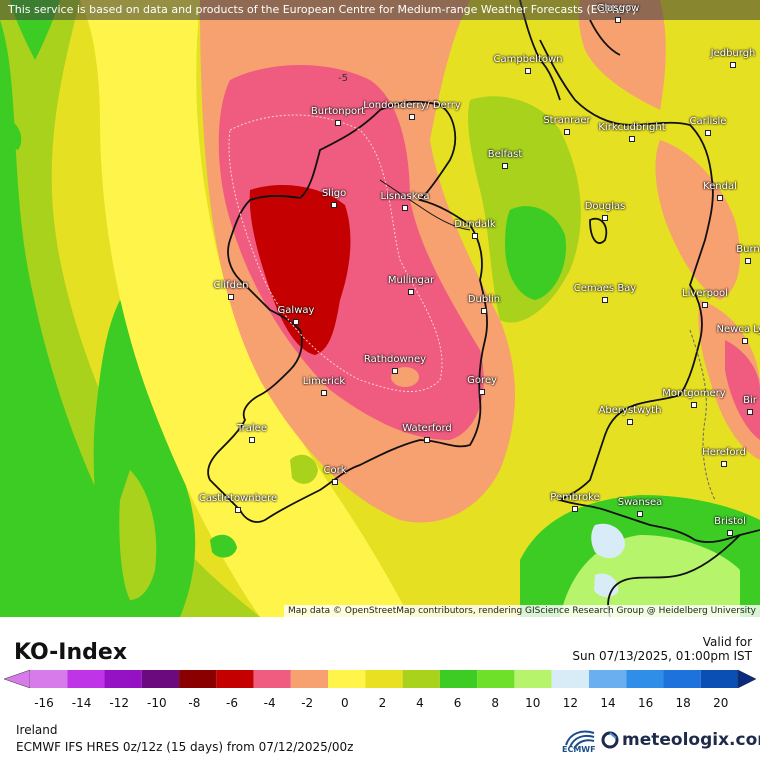 Image resolution: width=760 pixels, height=760 pixels. I want to click on city-label: Galway, so click(296, 310).